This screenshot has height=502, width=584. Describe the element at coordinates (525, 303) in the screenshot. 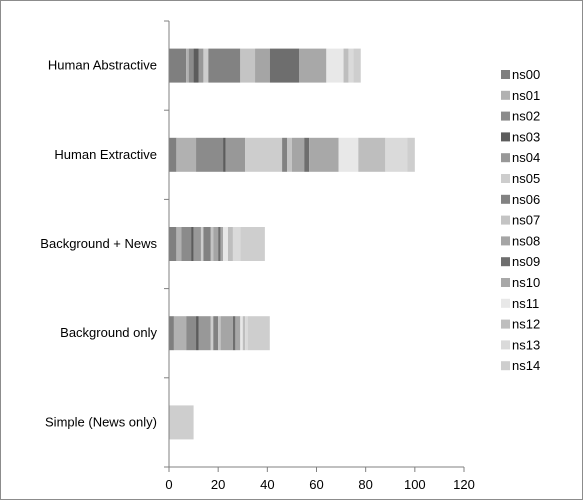

I see `legend-label: ns11` at that location.